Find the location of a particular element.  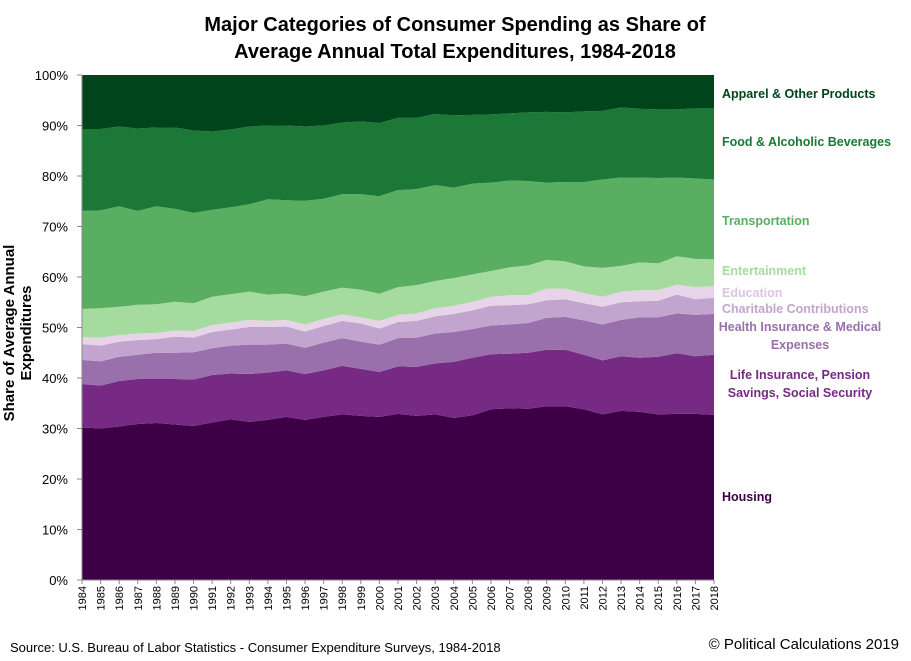

x-tick-label: 2013 is located at coordinates (622, 598).